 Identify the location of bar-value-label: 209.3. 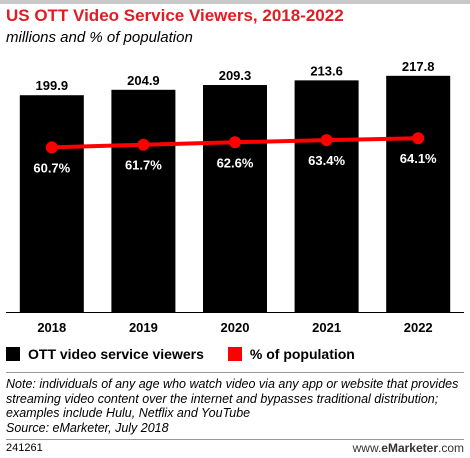
(235, 75).